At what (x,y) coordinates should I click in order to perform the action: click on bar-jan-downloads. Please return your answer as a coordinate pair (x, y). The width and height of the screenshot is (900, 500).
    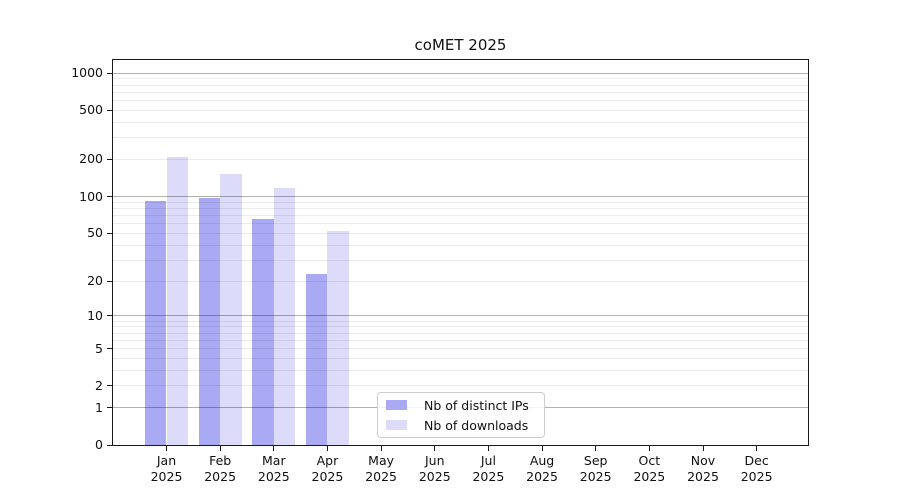
    Looking at the image, I should click on (177, 300).